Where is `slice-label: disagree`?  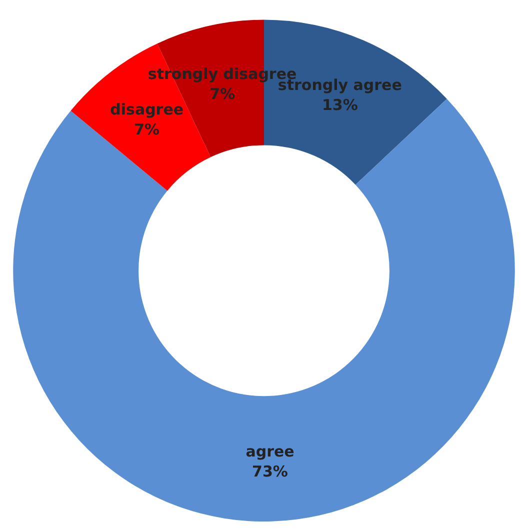 slice-label: disagree is located at coordinates (147, 109).